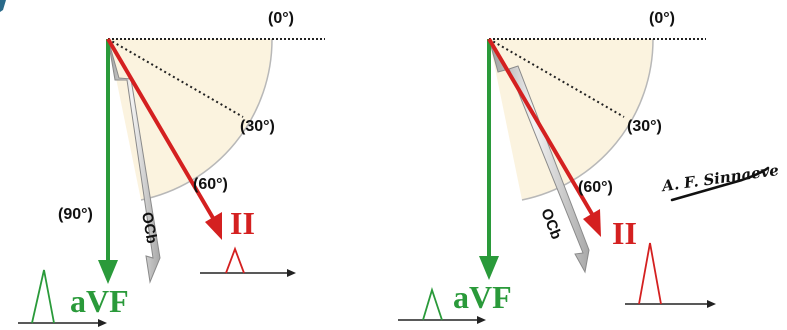 Image resolution: width=787 pixels, height=330 pixels. Describe the element at coordinates (3, 6) in the screenshot. I see `crop-artifact` at that location.